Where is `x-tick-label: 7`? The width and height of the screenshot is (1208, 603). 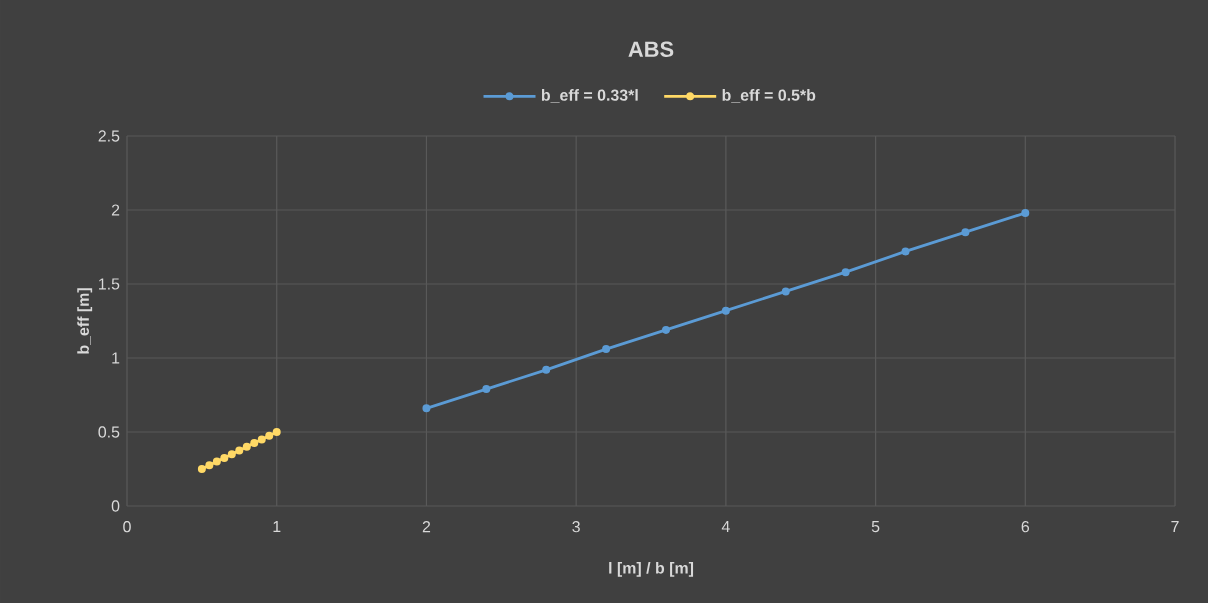
x-tick-label: 7 is located at coordinates (1175, 526).